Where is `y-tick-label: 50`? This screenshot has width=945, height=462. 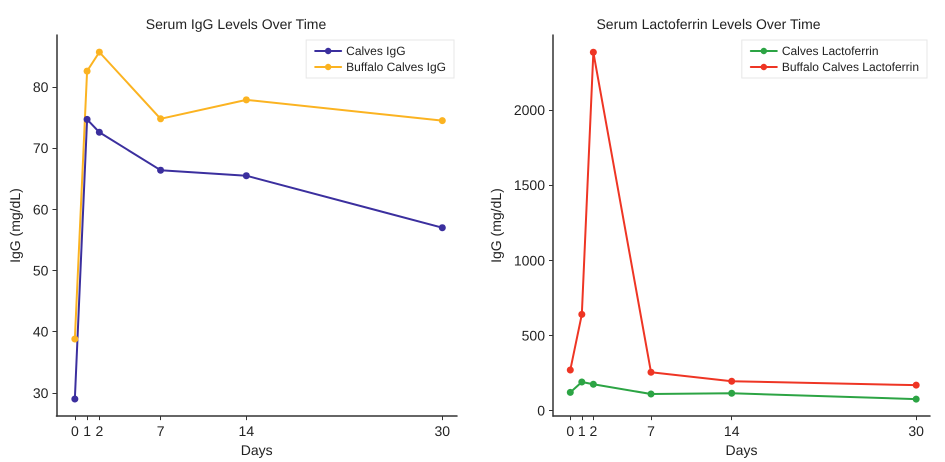
y-tick-label: 50 is located at coordinates (40, 270).